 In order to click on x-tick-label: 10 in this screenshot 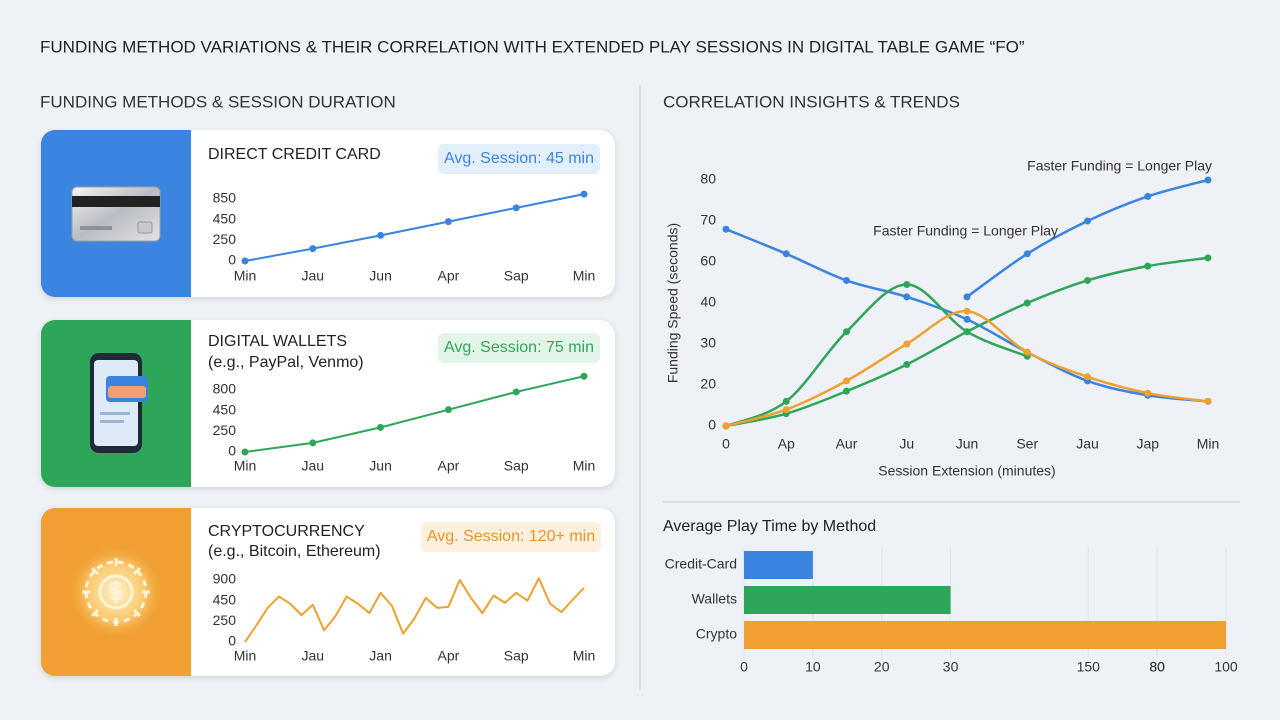, I will do `click(813, 667)`.